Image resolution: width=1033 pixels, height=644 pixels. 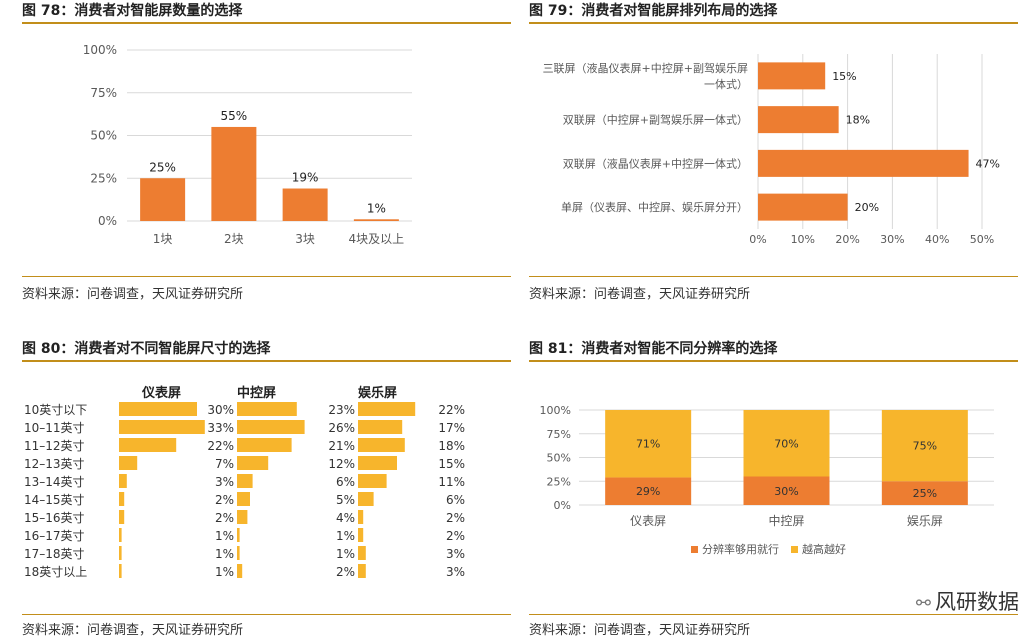 What do you see at coordinates (451, 428) in the screenshot?
I see `data-label: 17%` at bounding box center [451, 428].